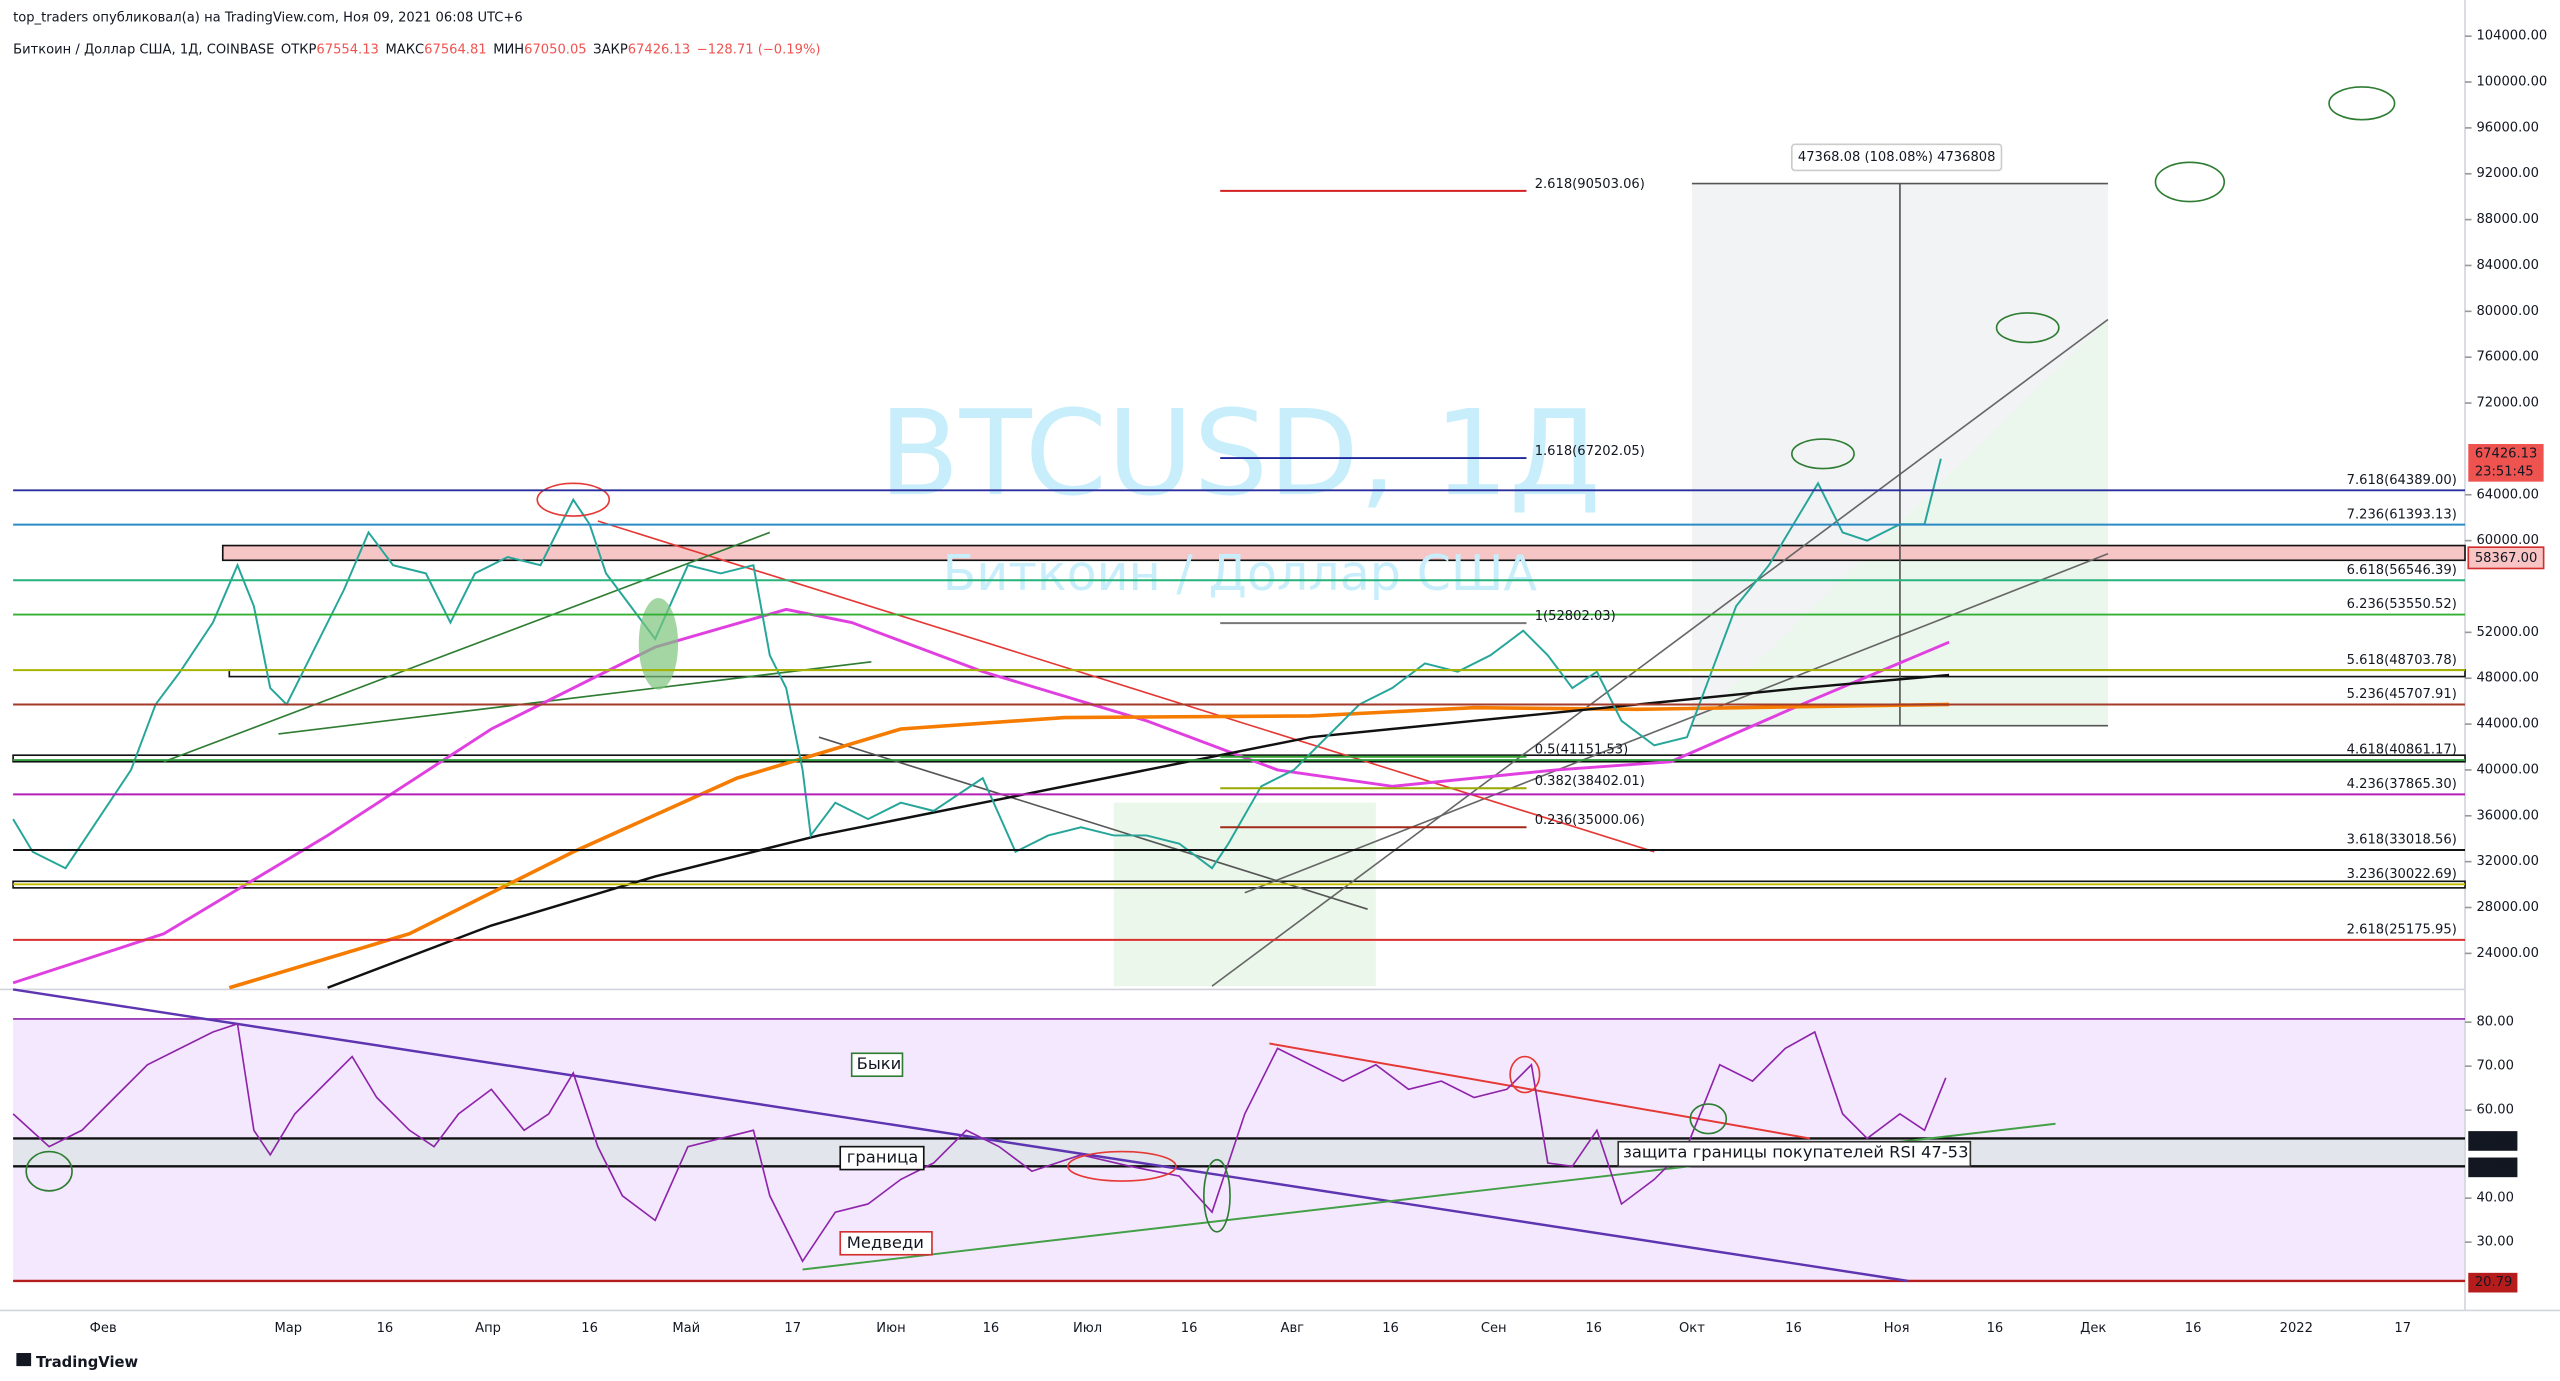  Describe the element at coordinates (2402, 694) in the screenshot. I see `fib-label: 5.236(45707.91)` at that location.